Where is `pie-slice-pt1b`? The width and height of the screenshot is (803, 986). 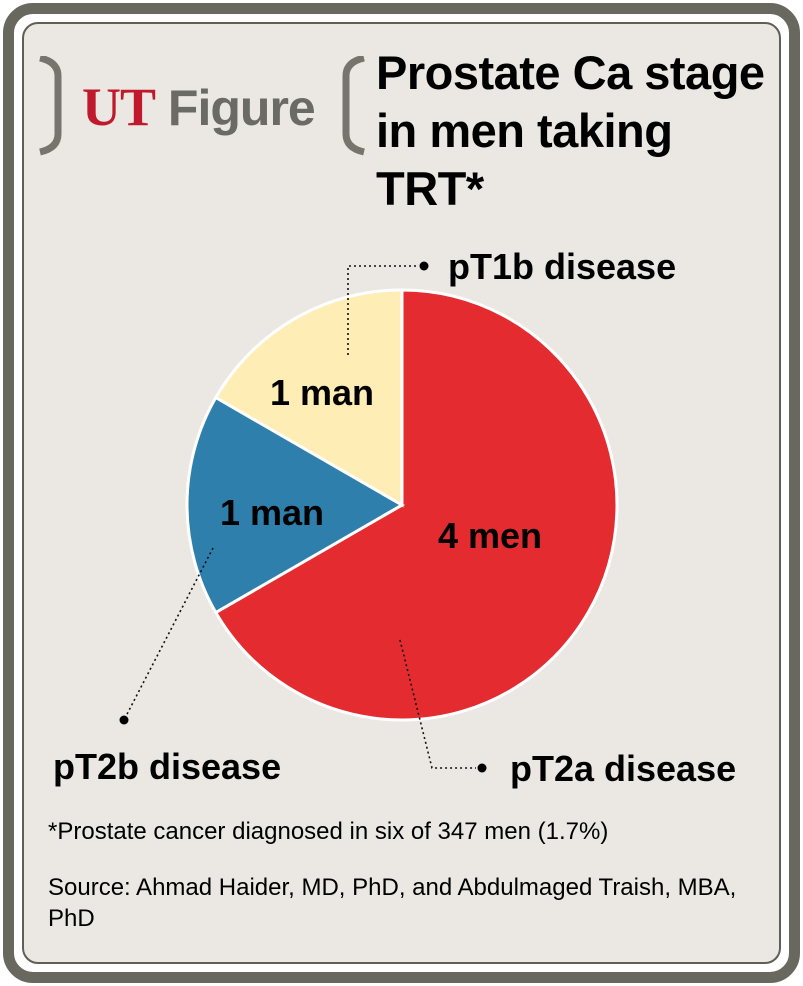
pie-slice-pt1b is located at coordinates (308, 398).